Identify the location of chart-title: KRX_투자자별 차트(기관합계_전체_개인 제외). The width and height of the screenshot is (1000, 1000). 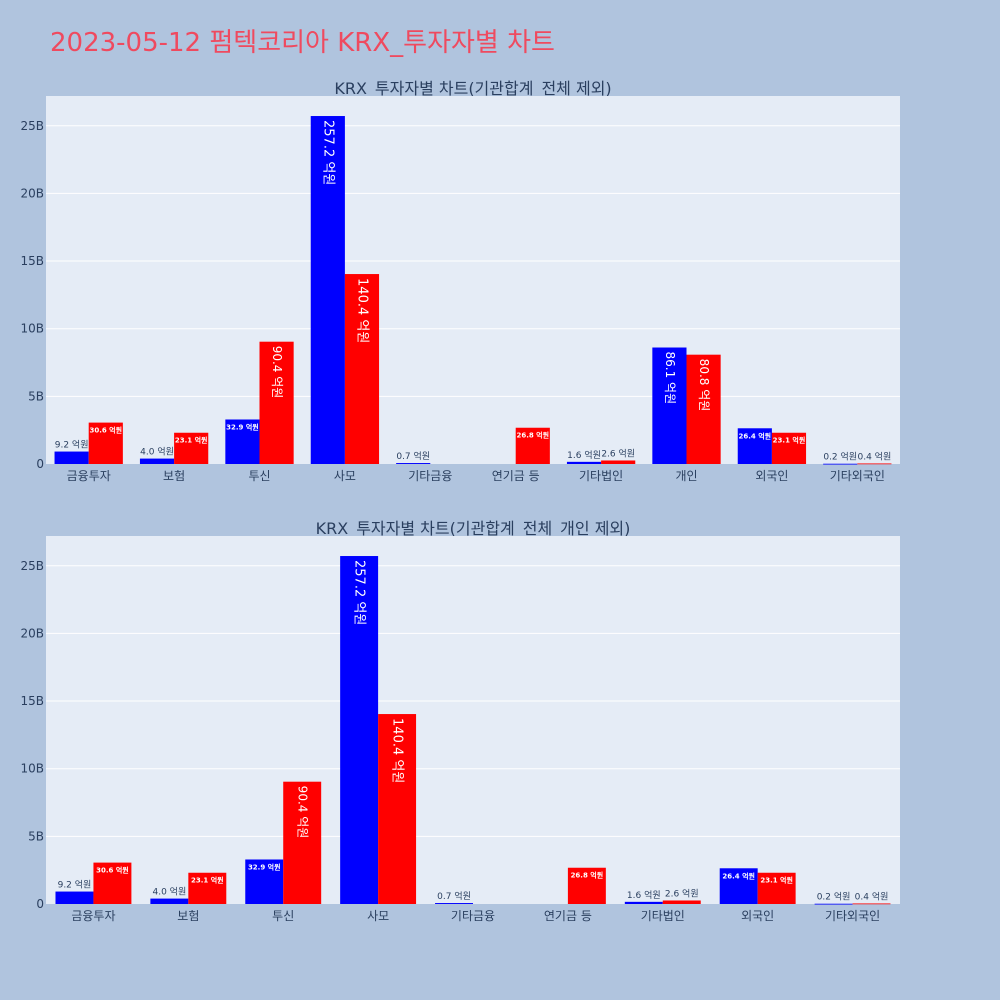
(473, 529).